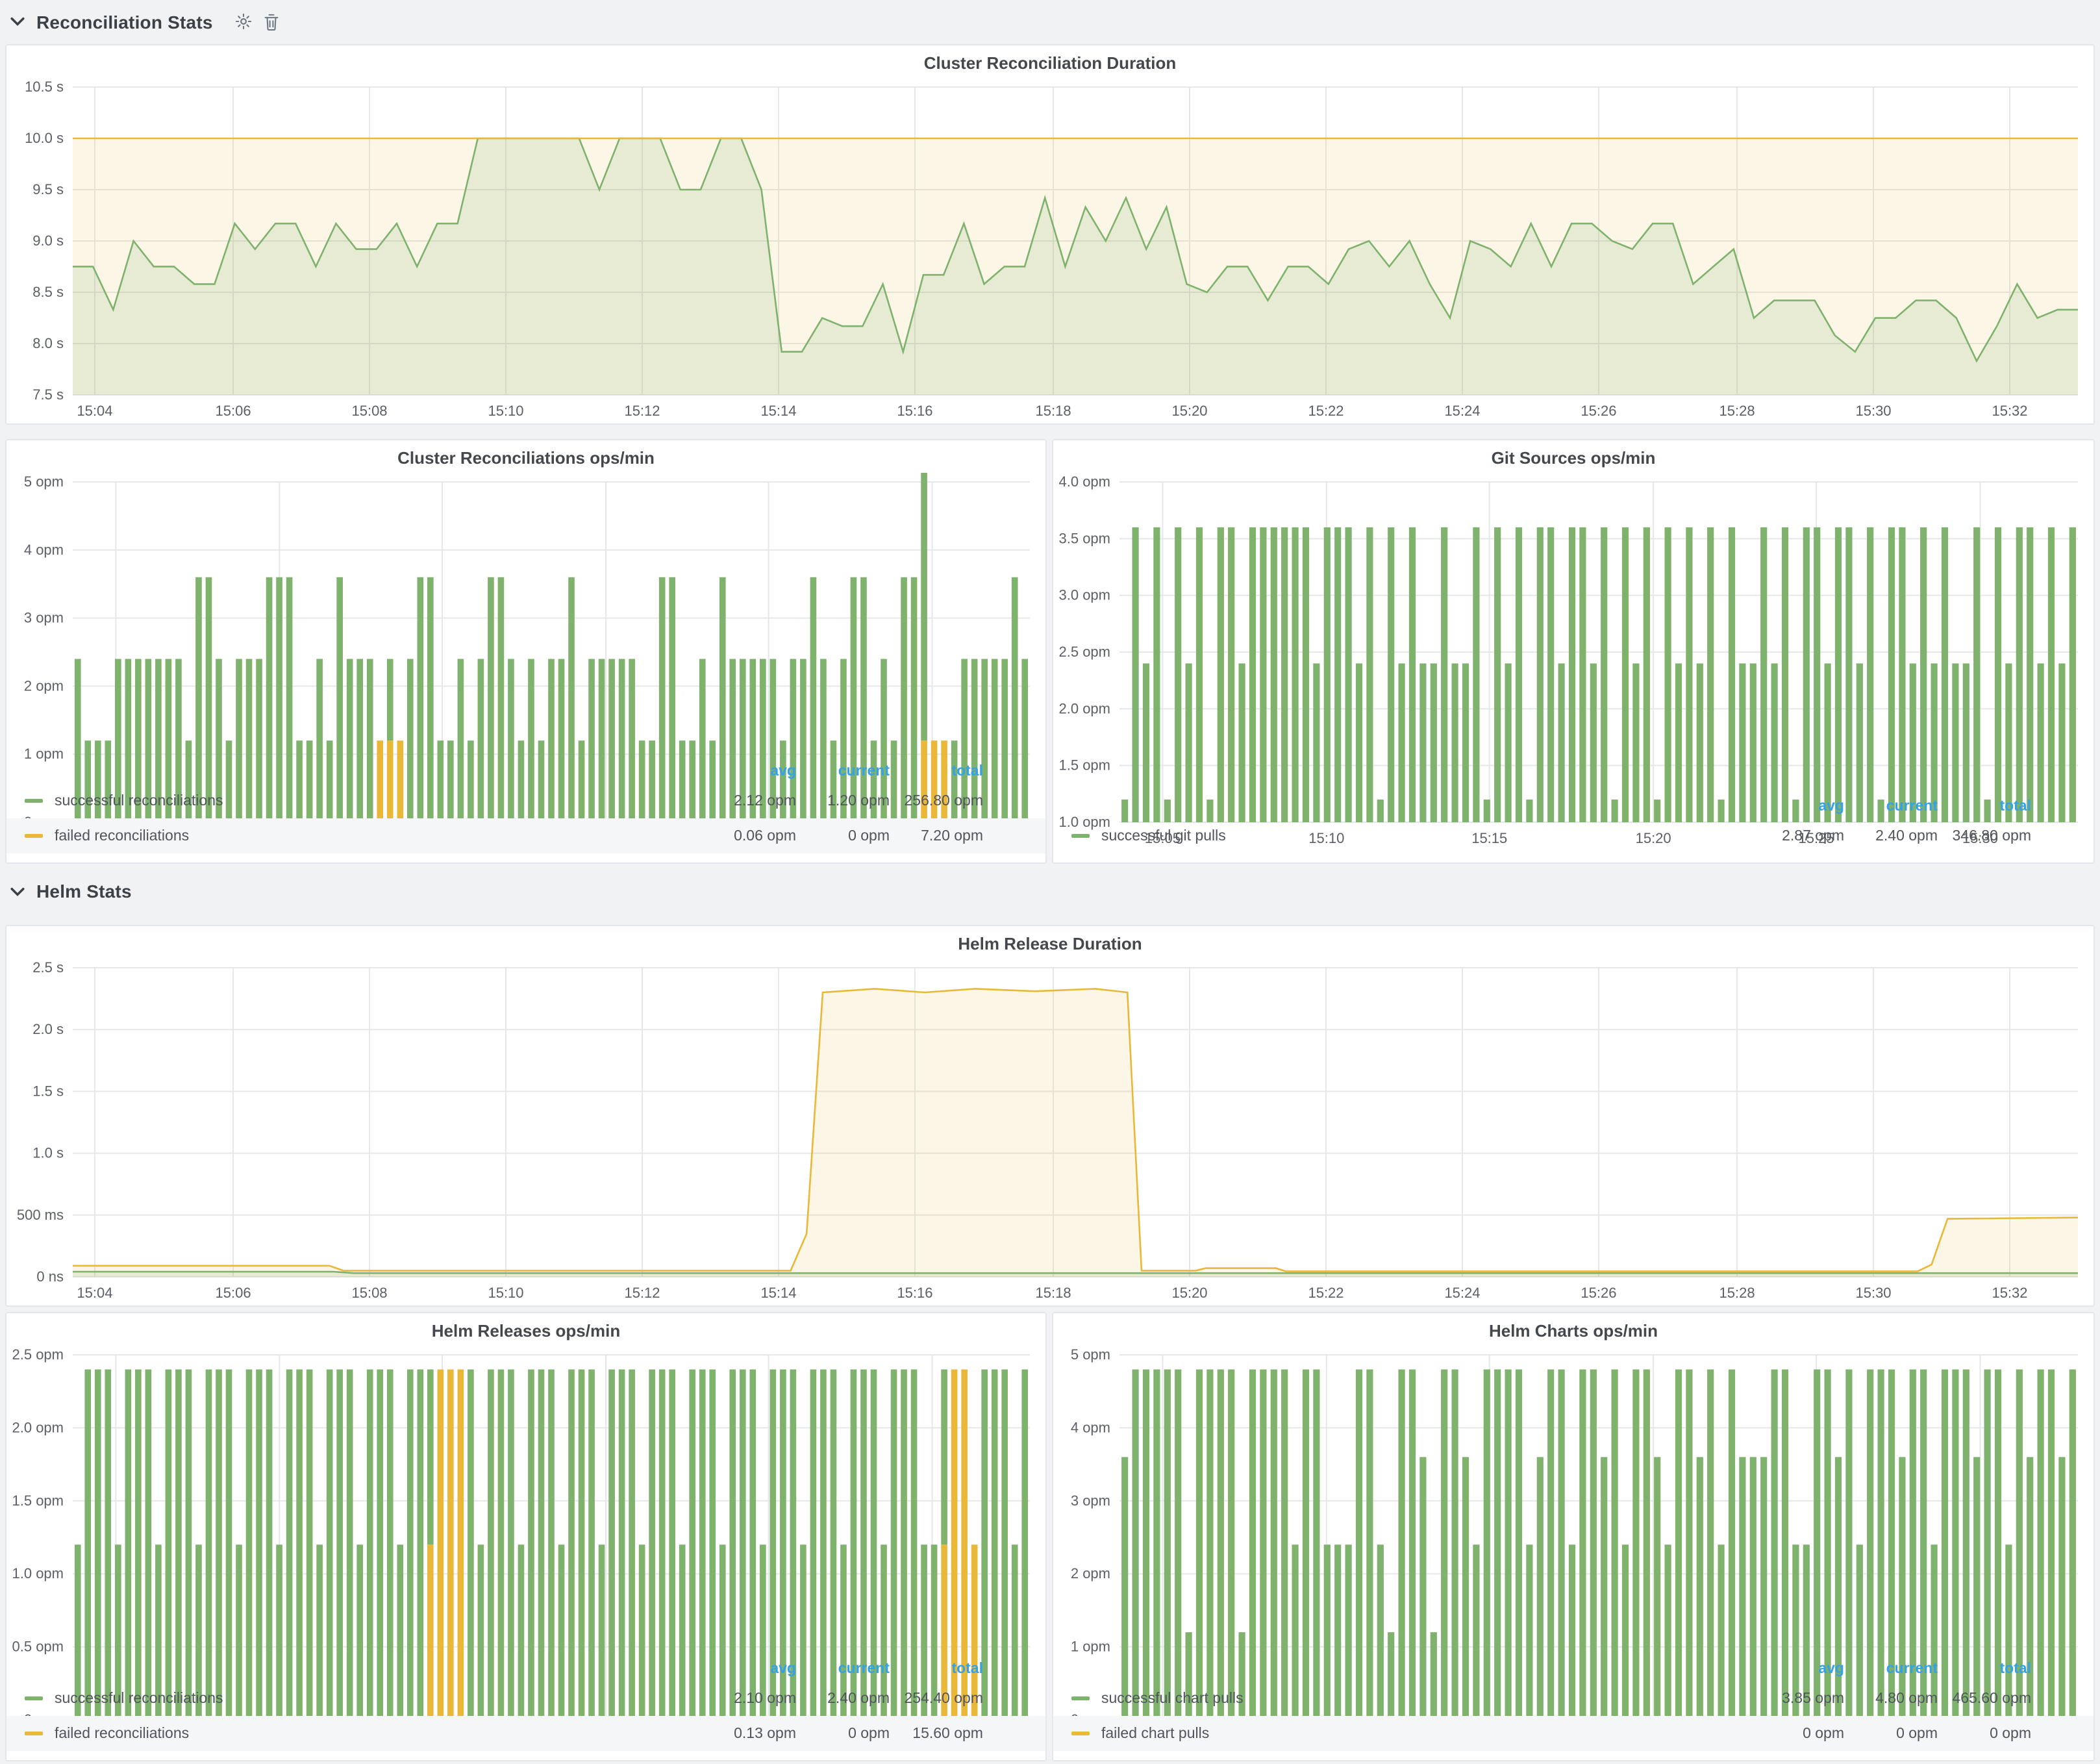  Describe the element at coordinates (765, 1734) in the screenshot. I see `legend-stat-value: 0.13 opm` at that location.